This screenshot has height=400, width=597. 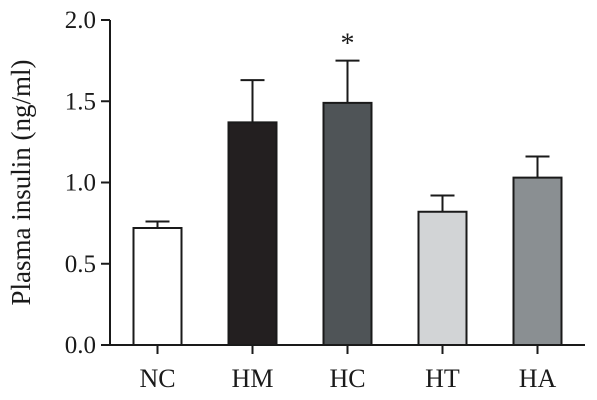 What do you see at coordinates (157, 286) in the screenshot?
I see `bar-nc` at bounding box center [157, 286].